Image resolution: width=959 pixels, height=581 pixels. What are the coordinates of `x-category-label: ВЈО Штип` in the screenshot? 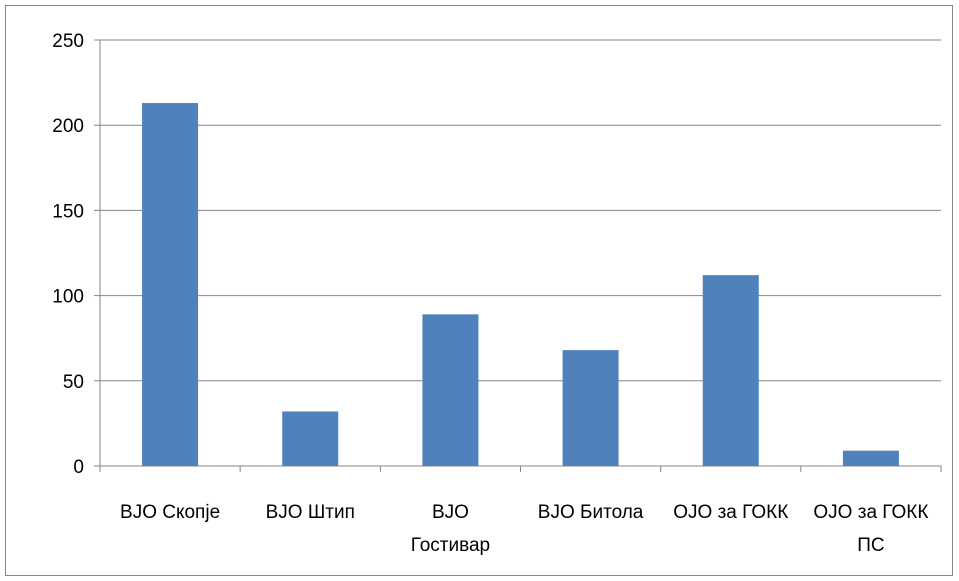 It's located at (310, 512).